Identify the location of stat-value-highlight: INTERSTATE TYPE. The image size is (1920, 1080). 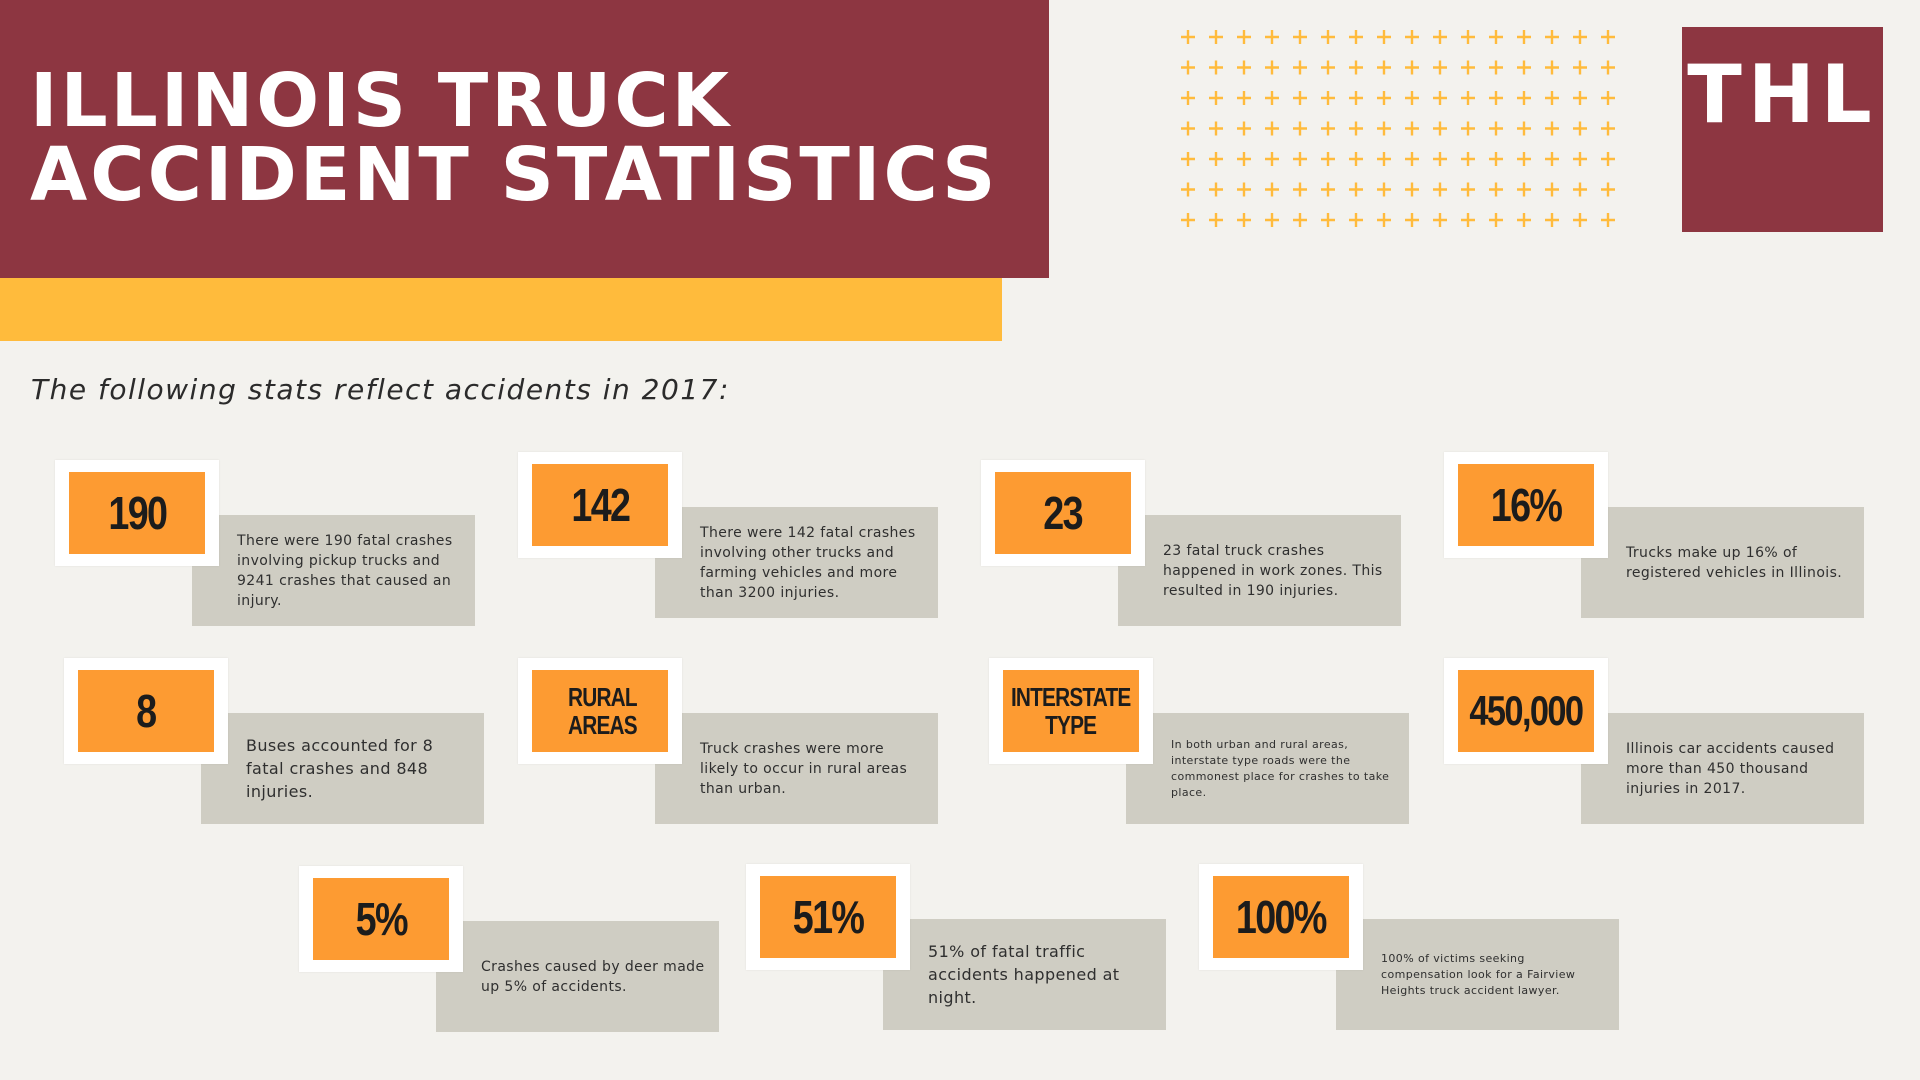
(1071, 711).